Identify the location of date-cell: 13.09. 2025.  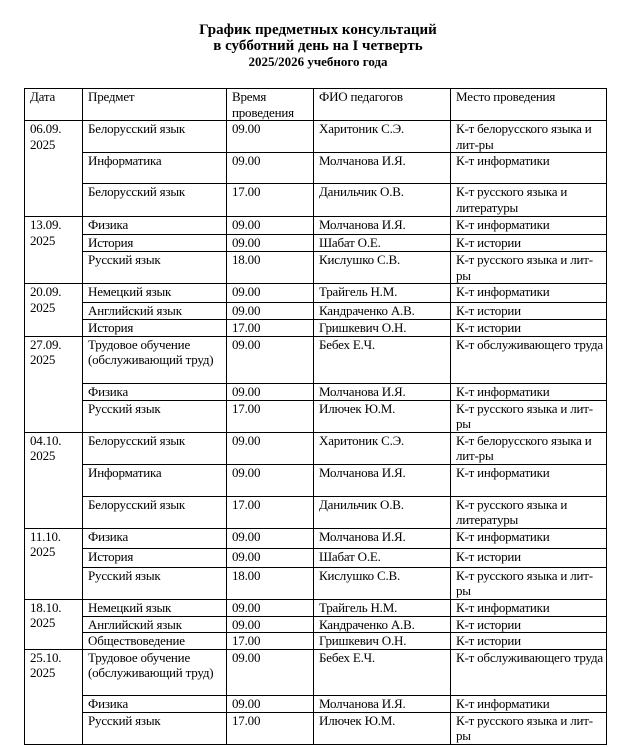
(53, 250).